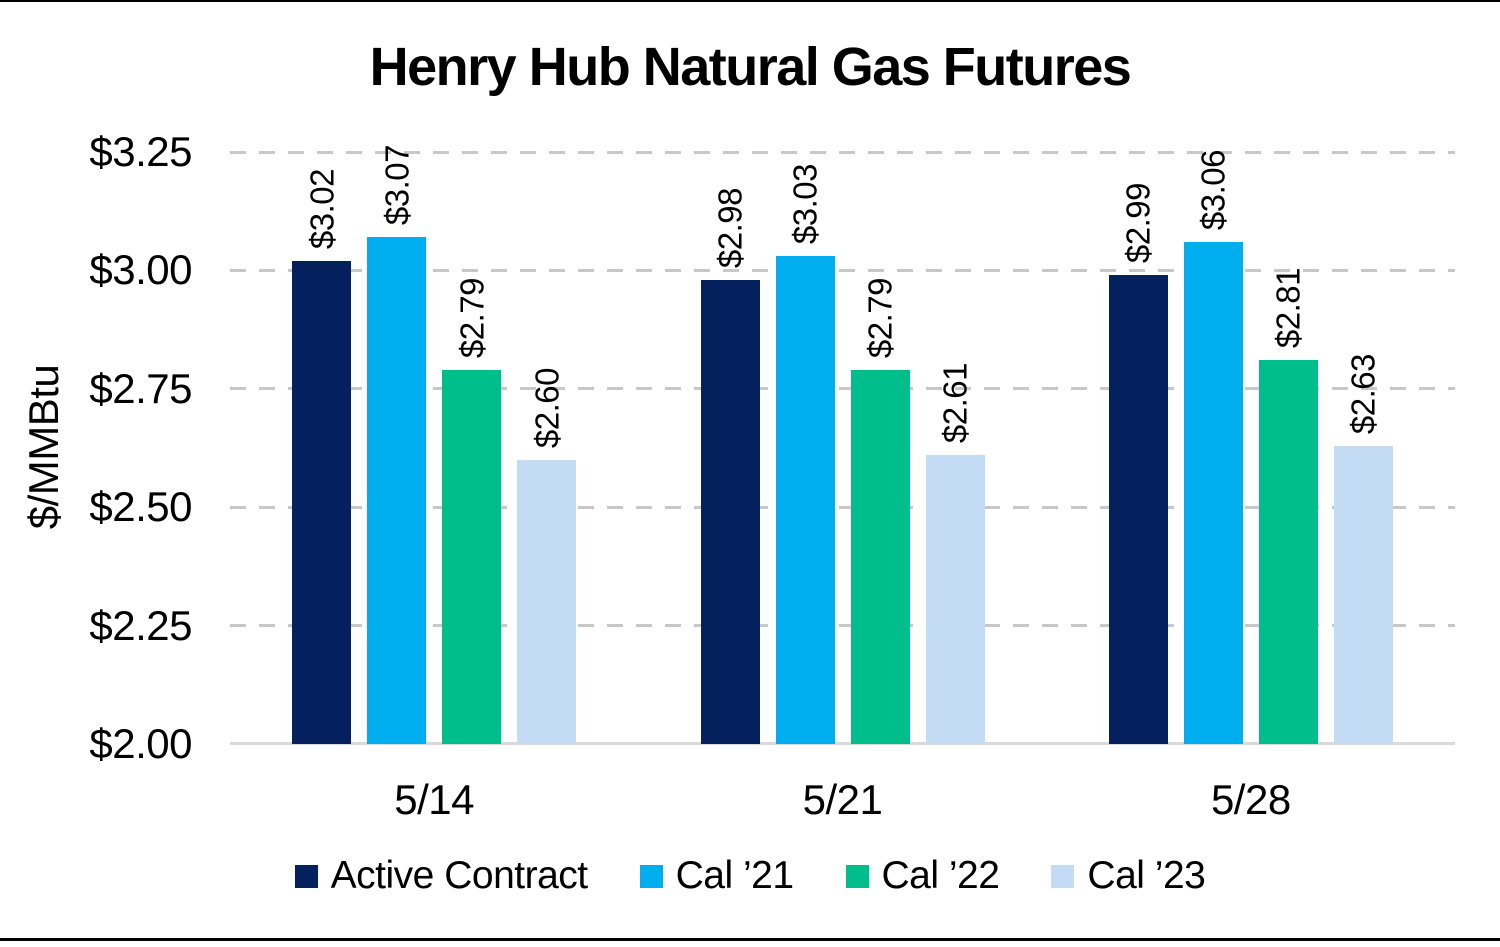  Describe the element at coordinates (842, 743) in the screenshot. I see `x-axis-baseline` at that location.